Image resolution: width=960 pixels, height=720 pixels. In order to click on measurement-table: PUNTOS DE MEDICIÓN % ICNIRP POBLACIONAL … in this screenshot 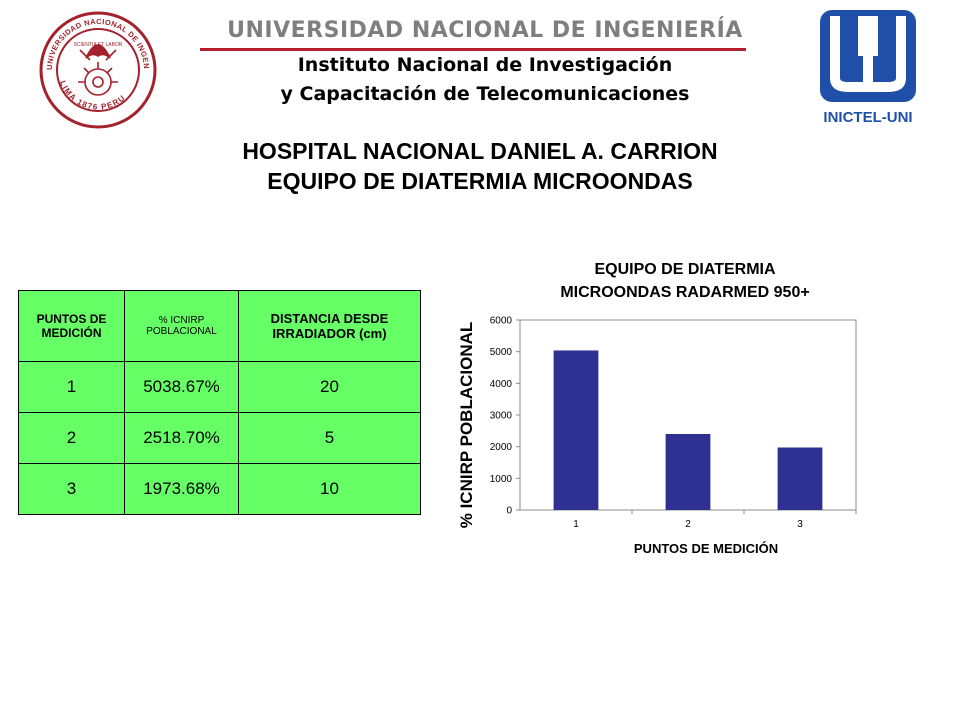, I will do `click(219, 402)`.